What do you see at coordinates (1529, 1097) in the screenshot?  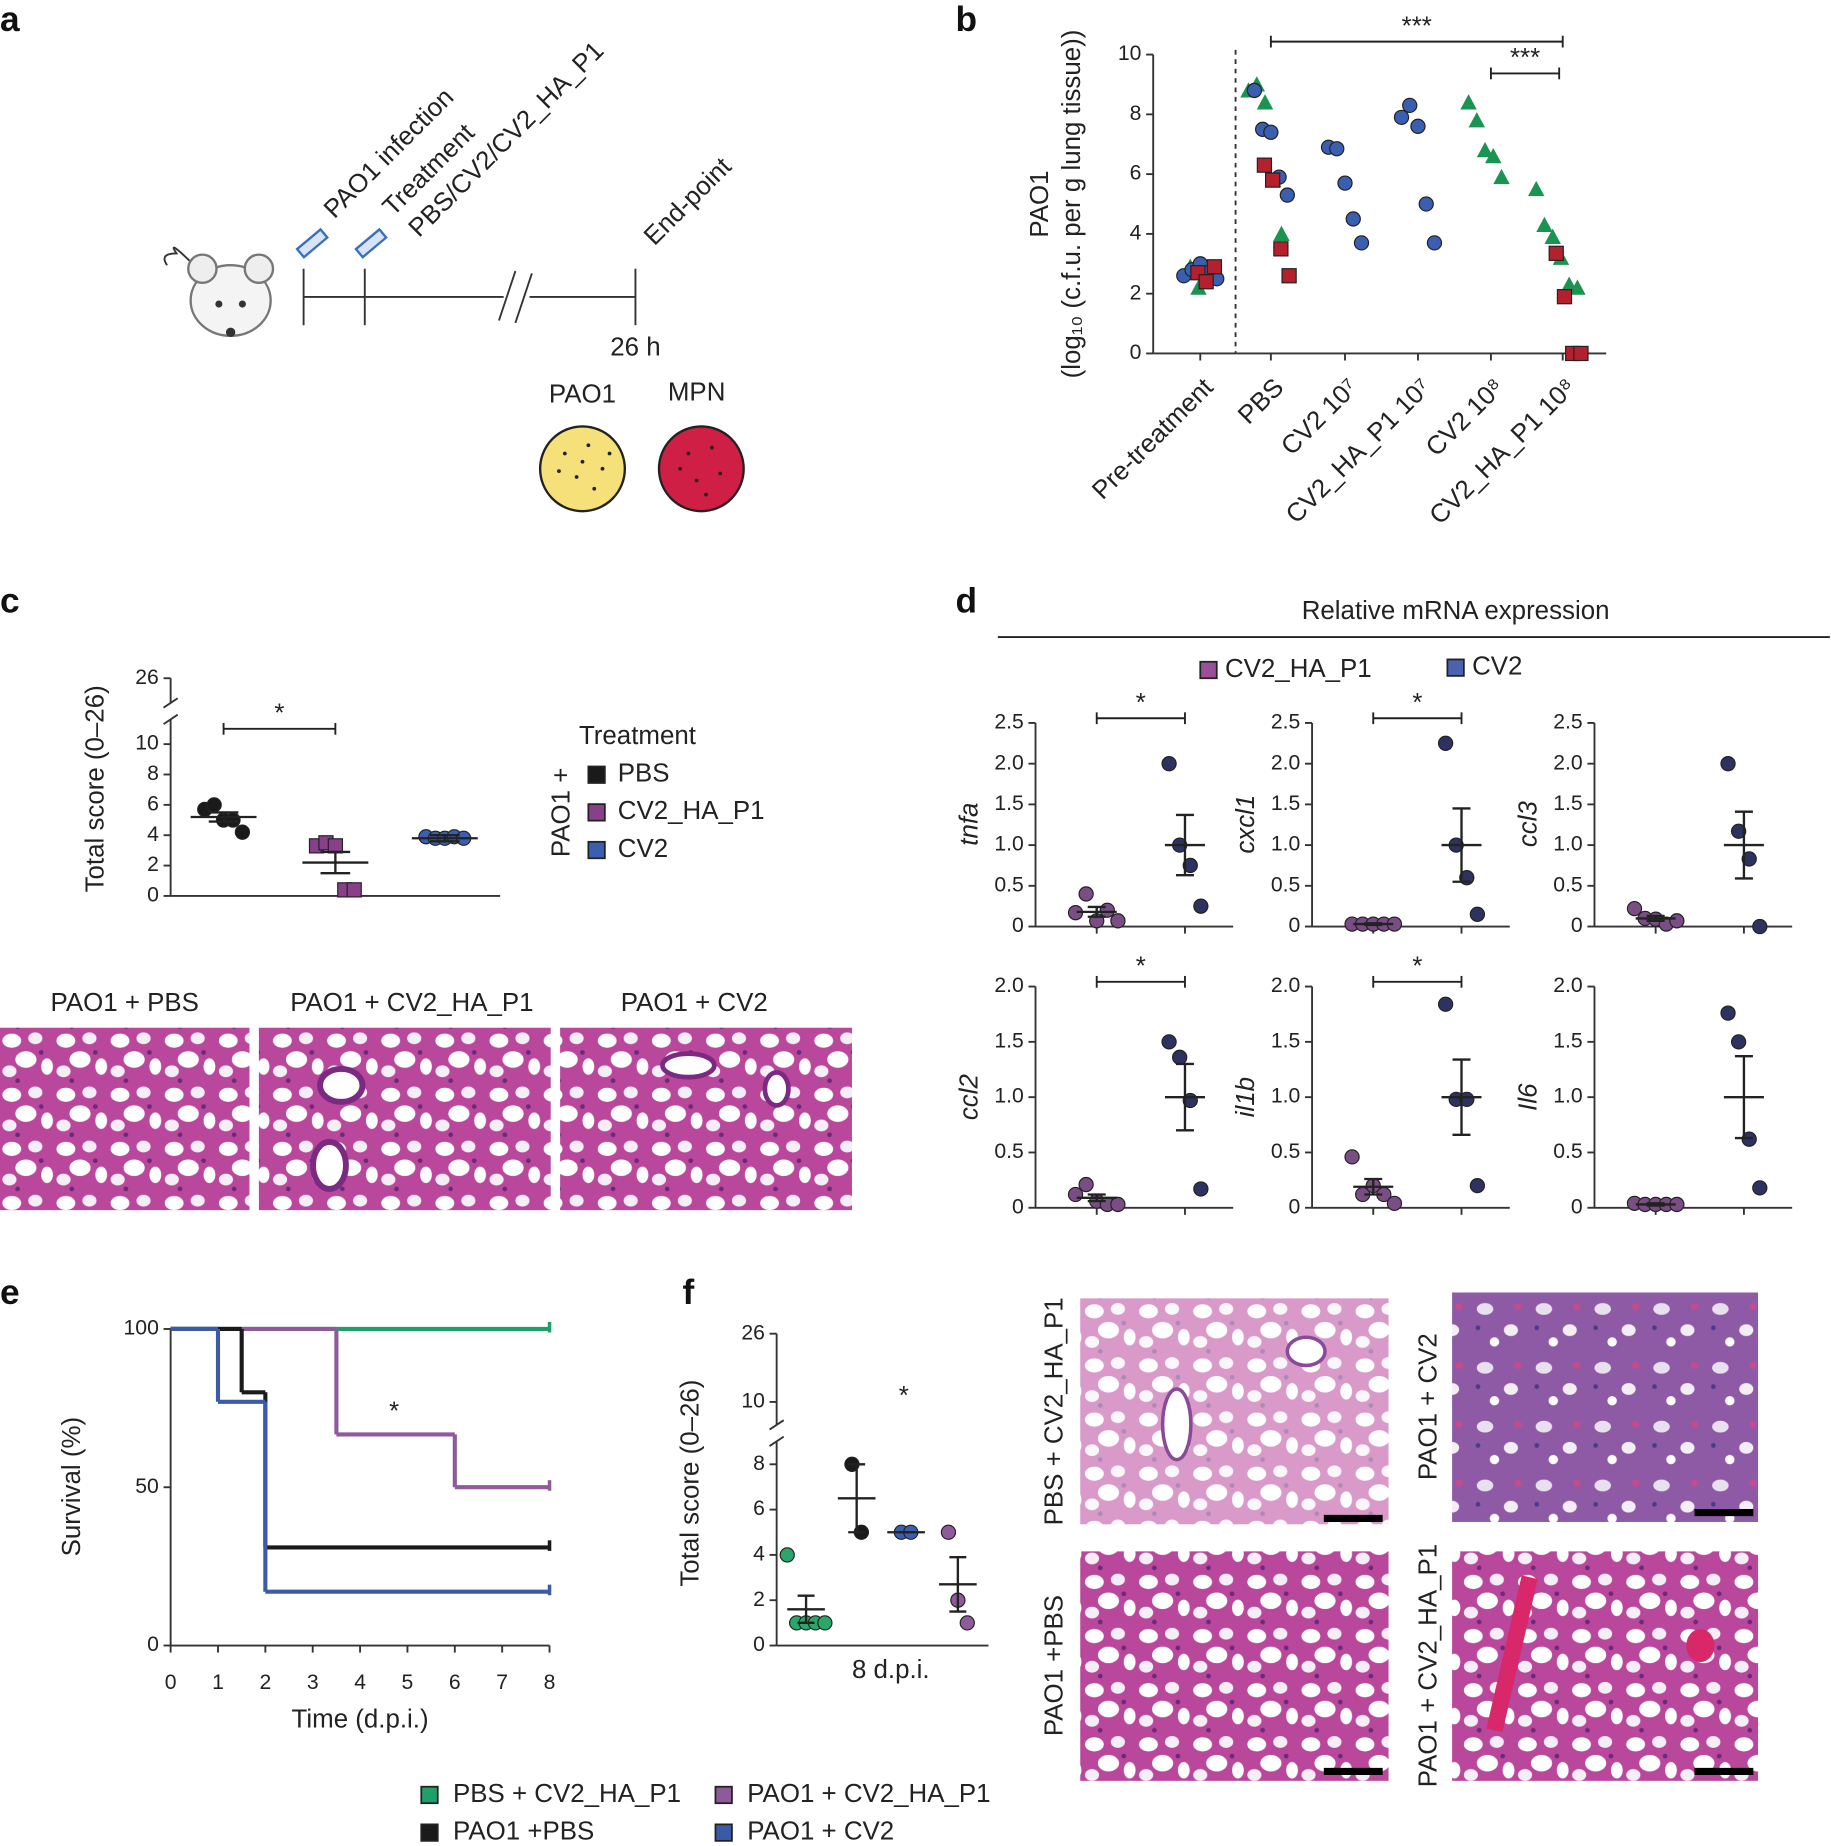 I see `y-axis-label: Il6` at bounding box center [1529, 1097].